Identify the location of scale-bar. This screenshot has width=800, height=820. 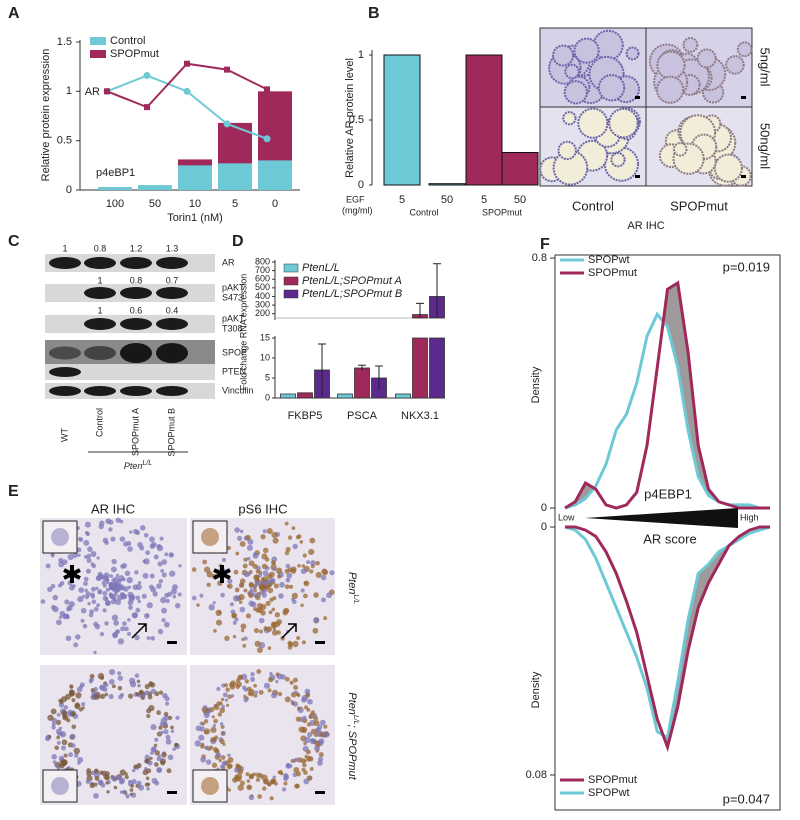
(172, 642).